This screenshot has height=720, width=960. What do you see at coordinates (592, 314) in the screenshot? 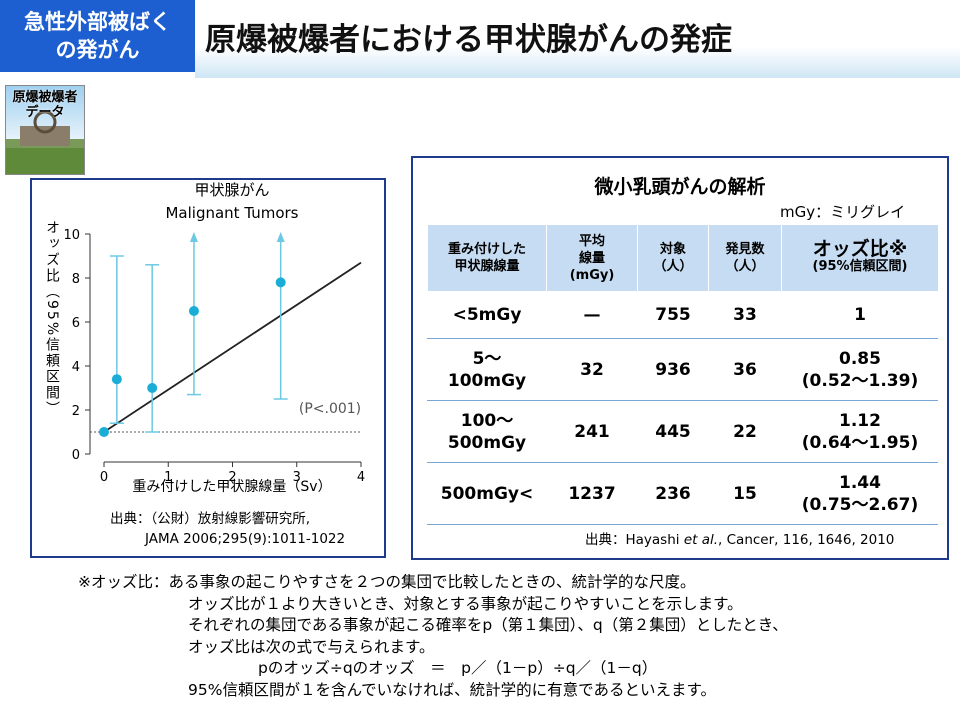
I see `cell-line: —` at bounding box center [592, 314].